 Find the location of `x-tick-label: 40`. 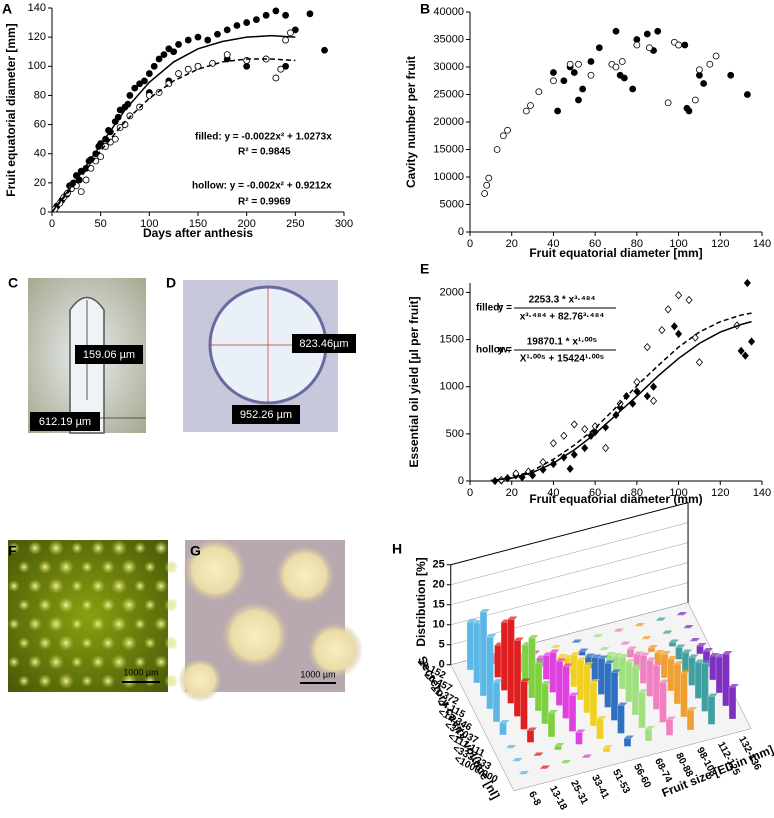

x-tick-label: 40 is located at coordinates (553, 493).